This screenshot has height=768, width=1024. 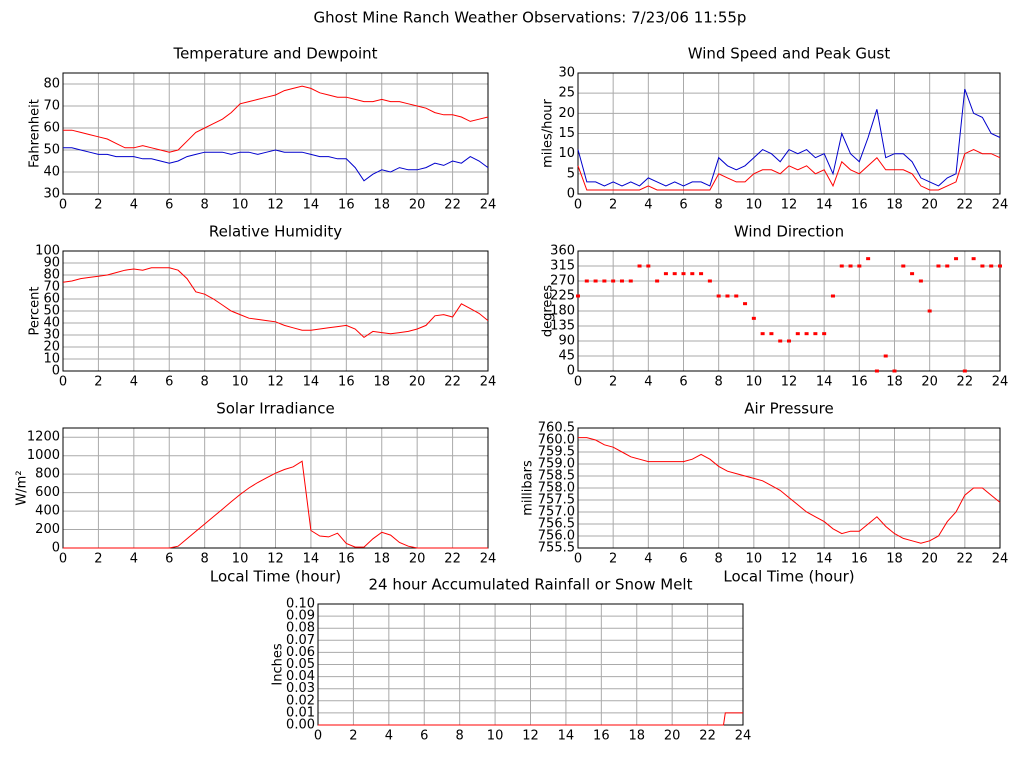 I want to click on y-tick-label: 758.5, so click(x=556, y=476).